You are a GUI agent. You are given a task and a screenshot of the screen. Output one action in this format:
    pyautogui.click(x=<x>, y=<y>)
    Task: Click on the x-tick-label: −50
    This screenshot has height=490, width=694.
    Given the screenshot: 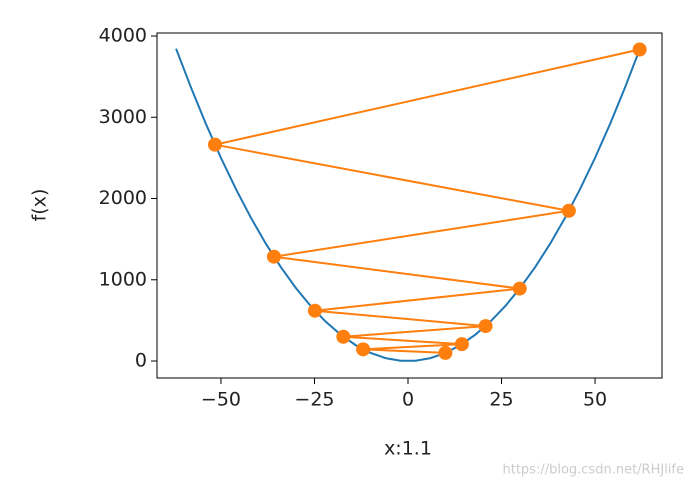 What is the action you would take?
    pyautogui.click(x=221, y=400)
    